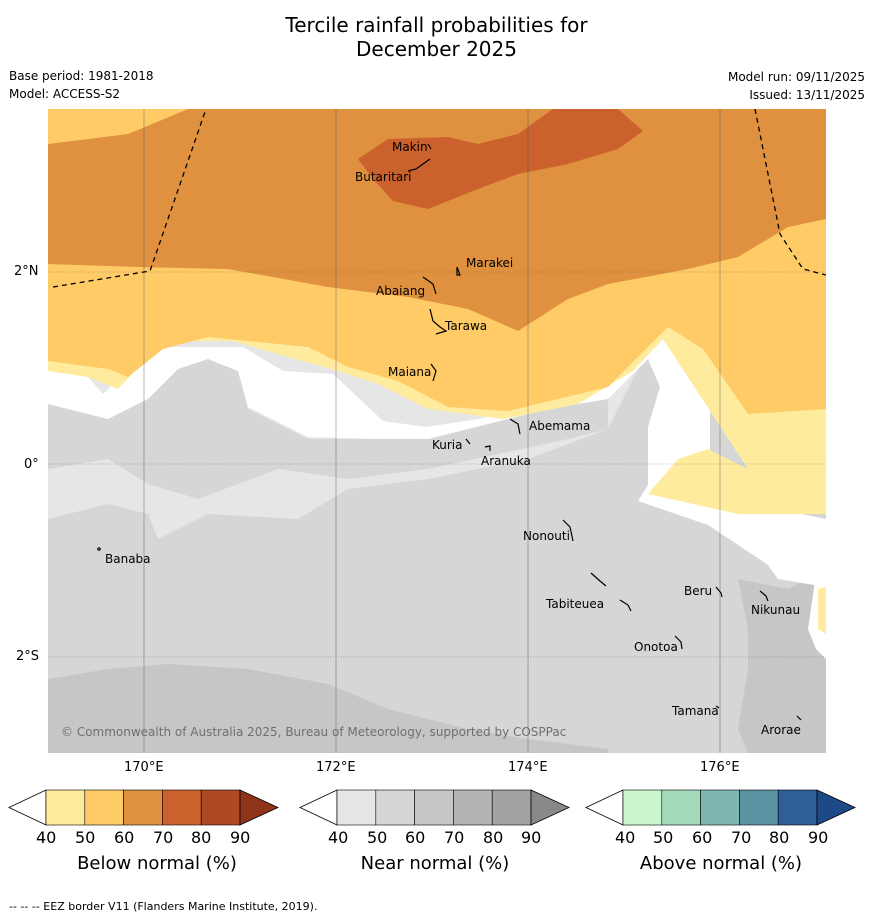 The height and width of the screenshot is (919, 873). Describe the element at coordinates (506, 461) in the screenshot. I see `place-label: Aranuka` at that location.